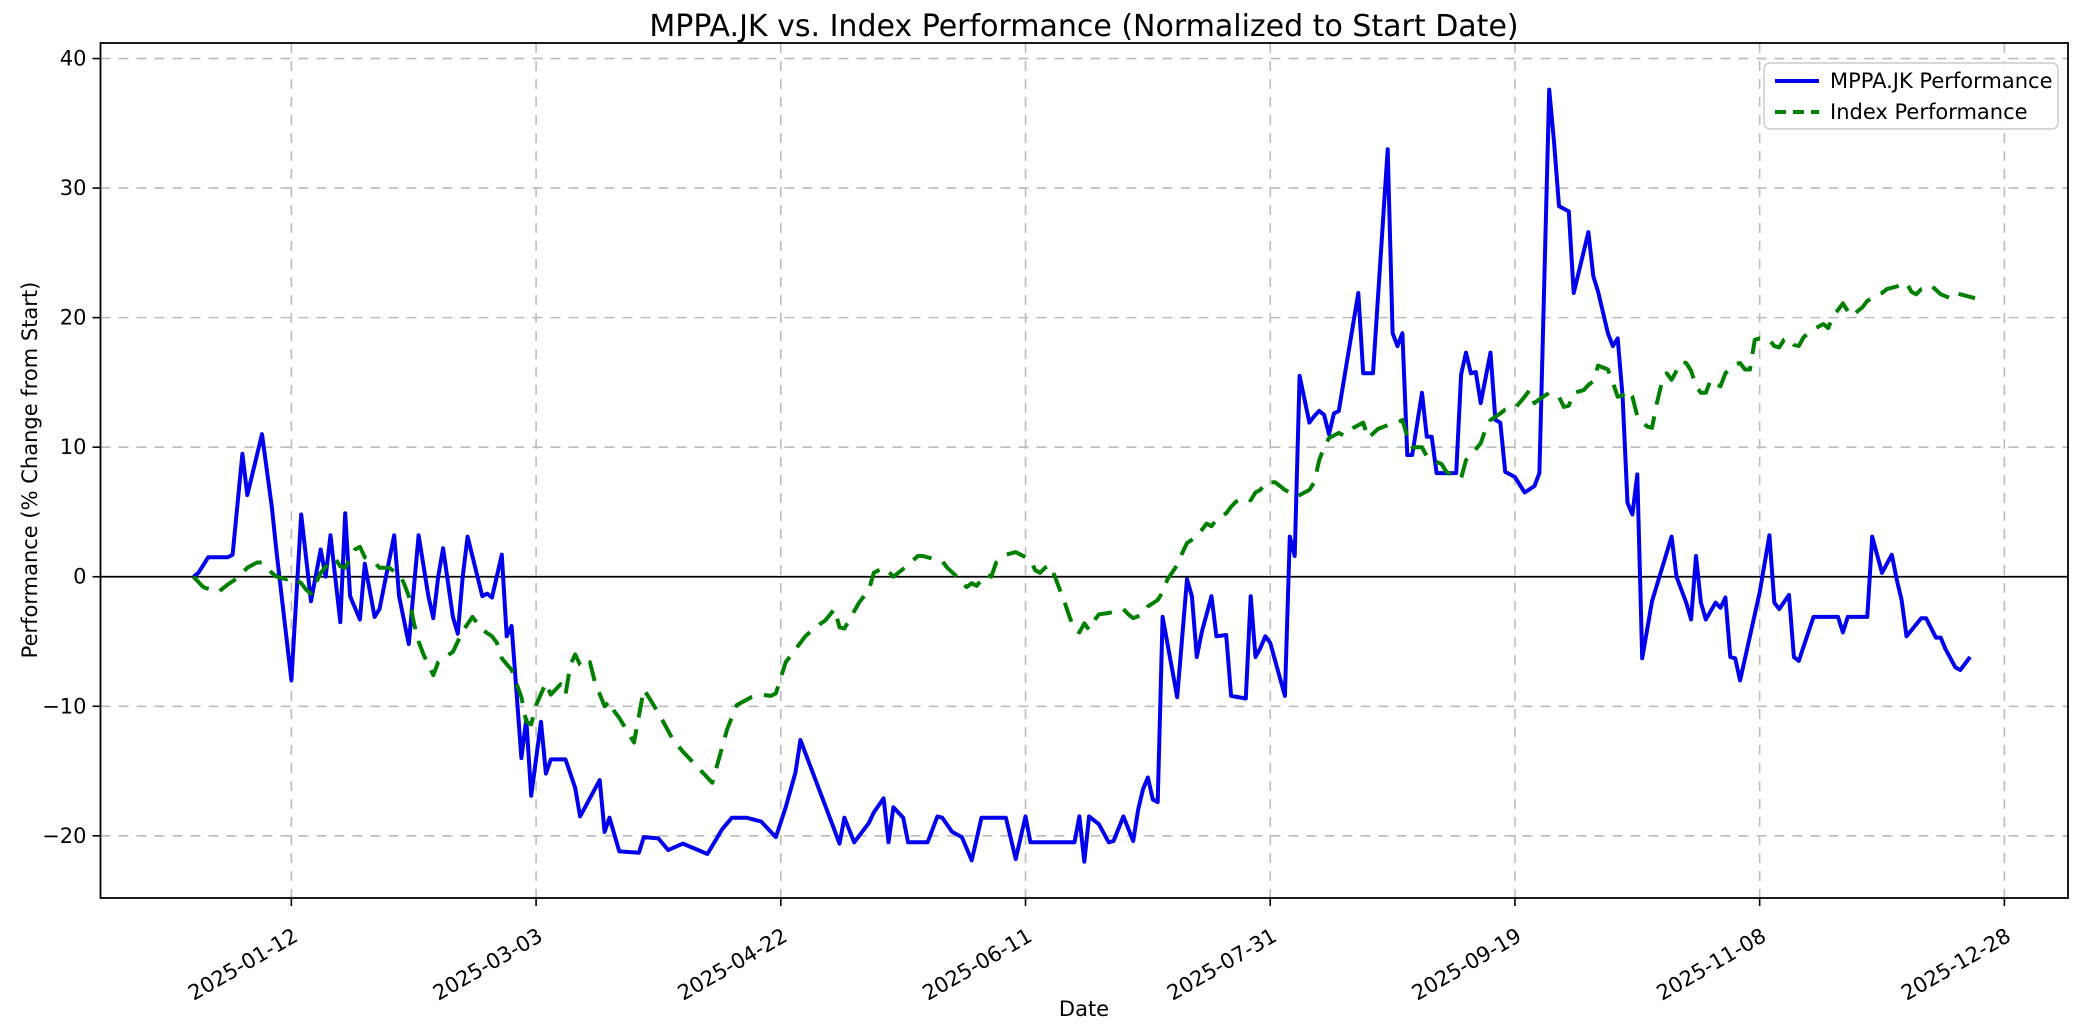  I want to click on y-tick-label: −20, so click(64, 836).